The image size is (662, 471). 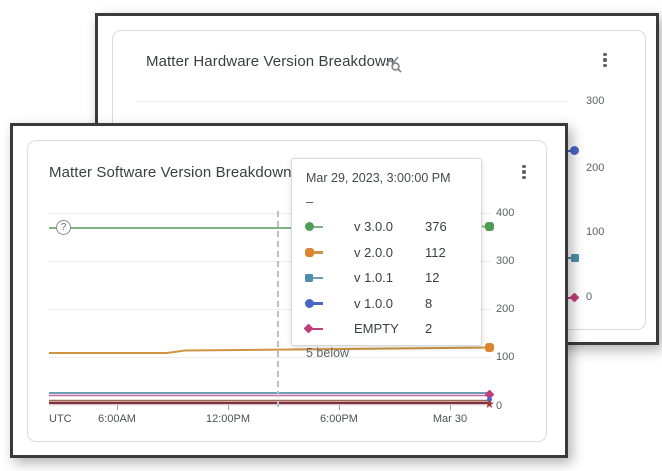 I want to click on series-label: EMPTY, so click(x=376, y=329).